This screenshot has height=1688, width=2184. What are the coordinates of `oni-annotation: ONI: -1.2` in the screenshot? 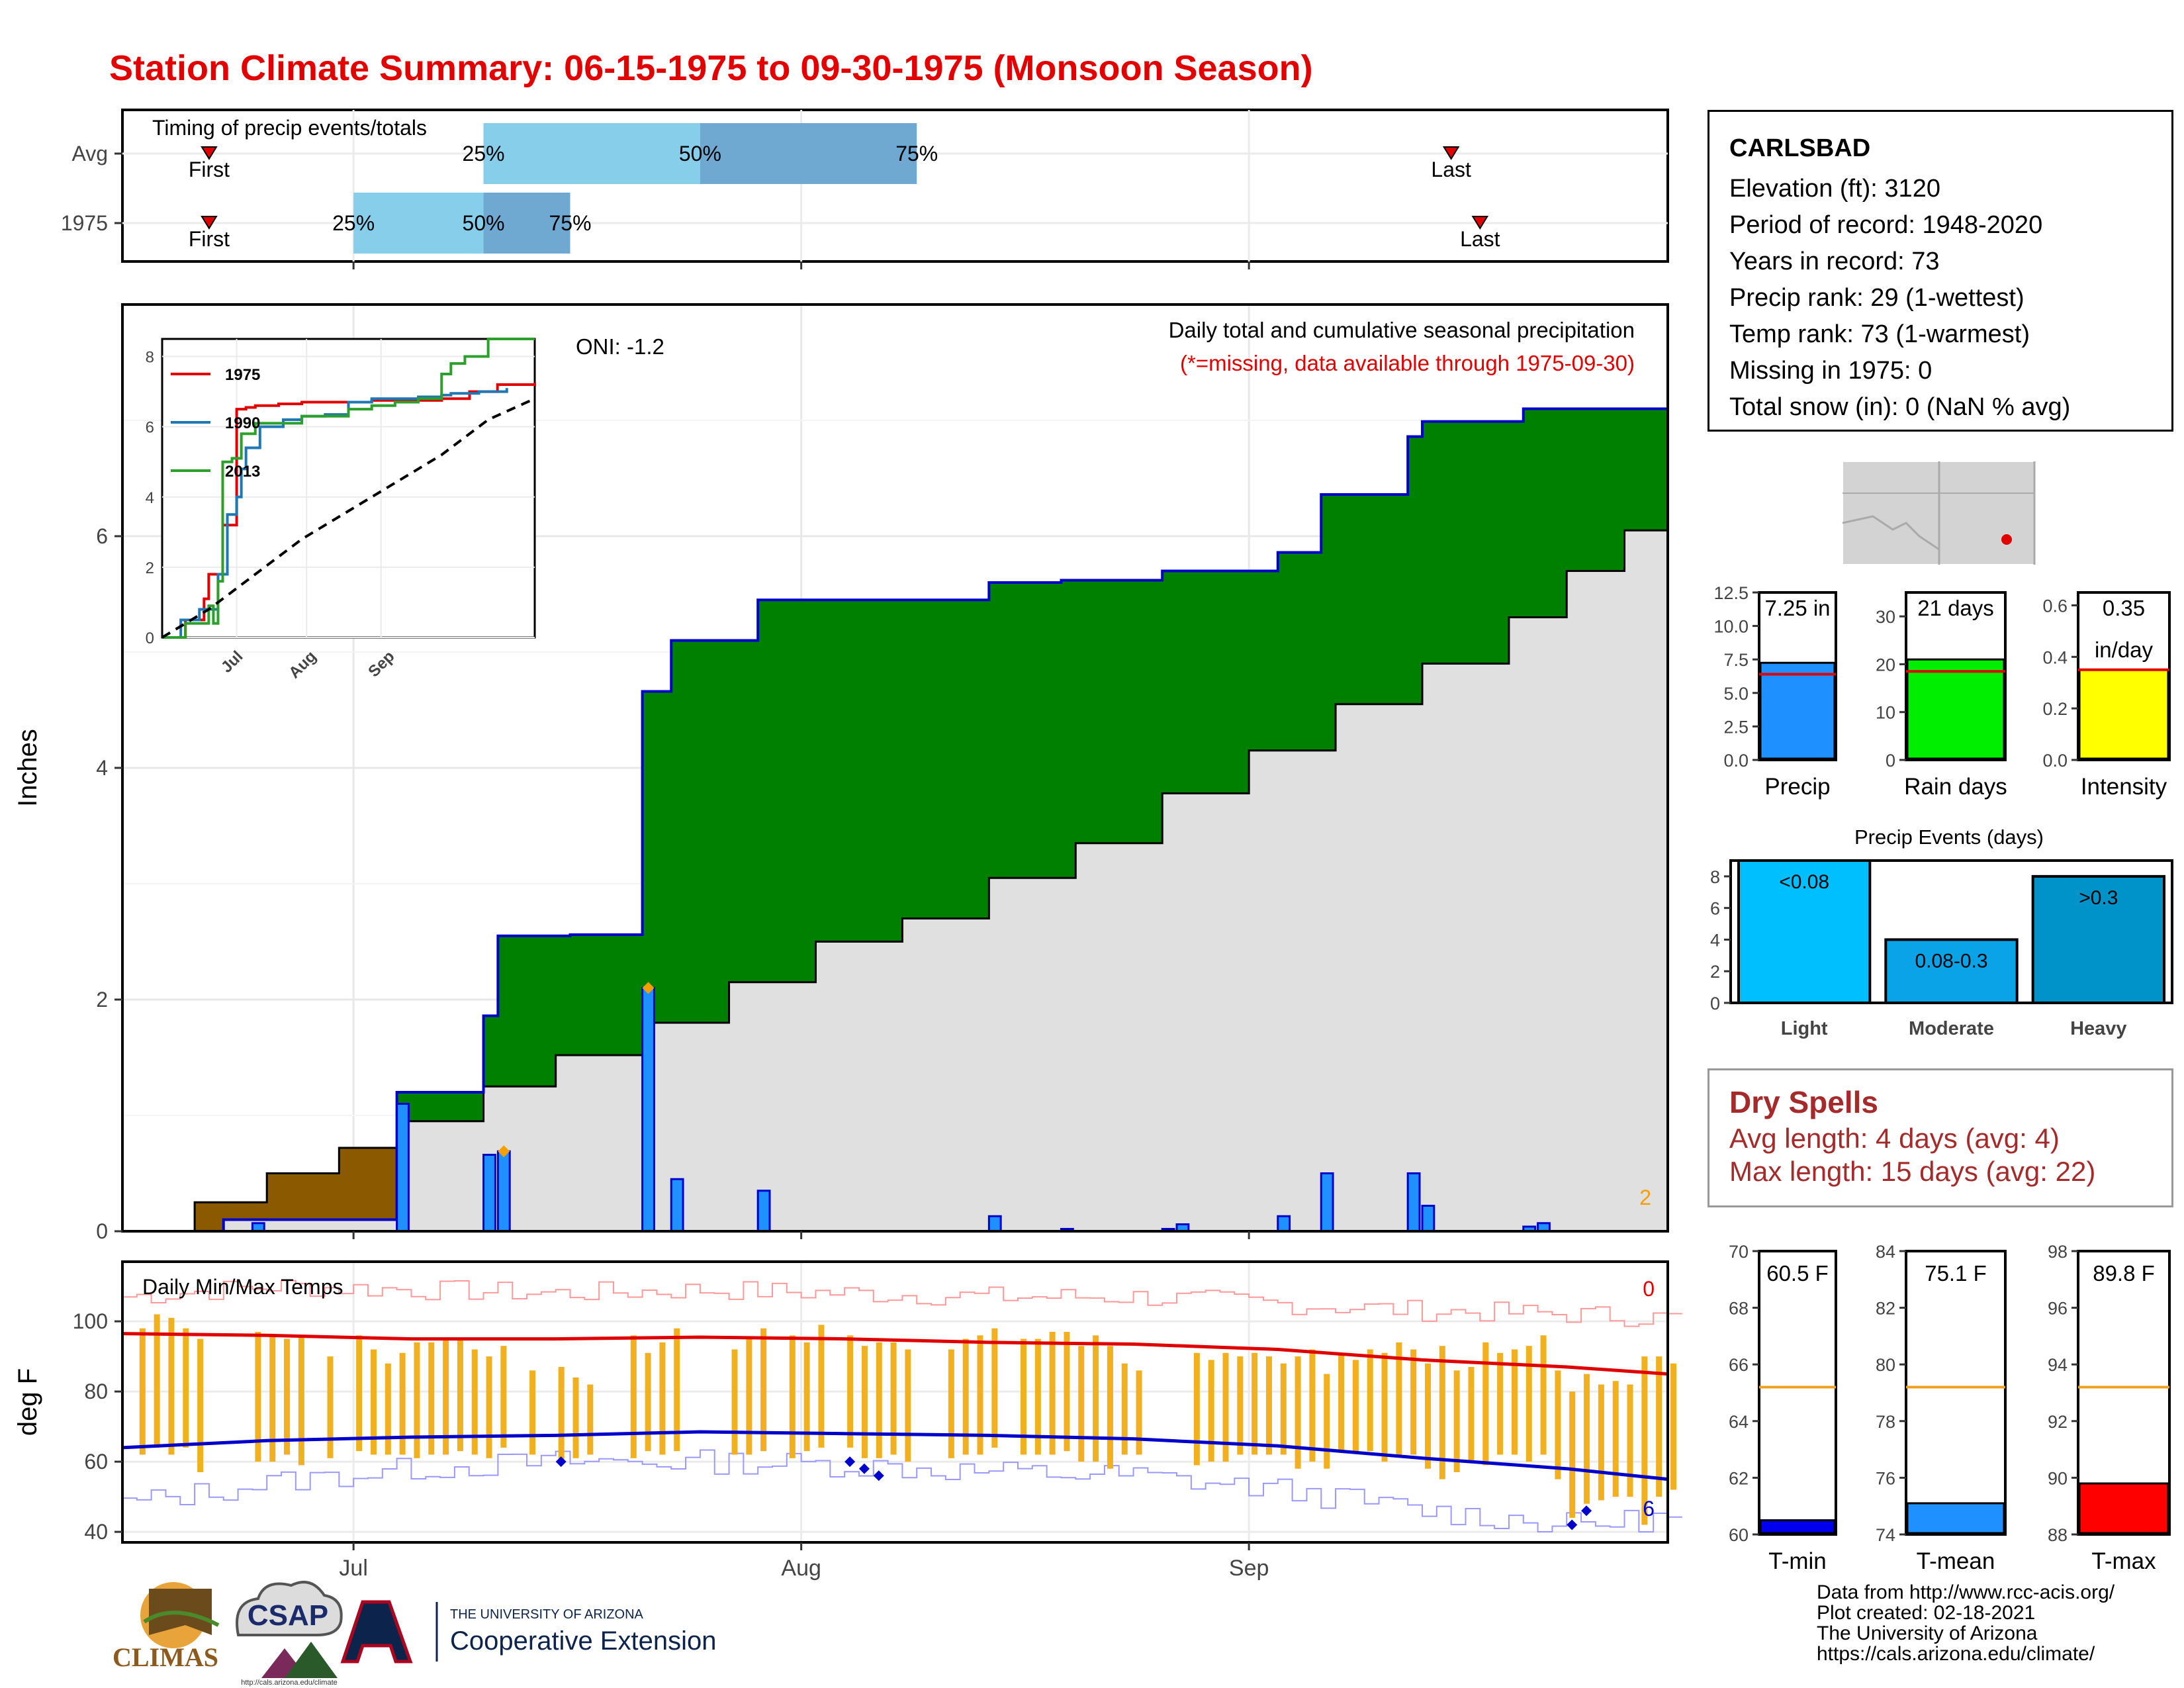 It's located at (620, 346).